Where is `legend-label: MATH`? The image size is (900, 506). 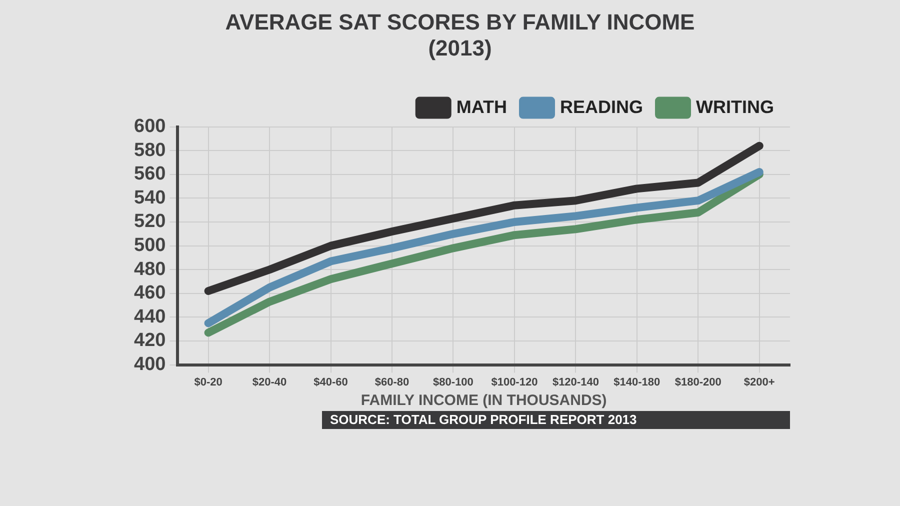
legend-label: MATH is located at coordinates (482, 106).